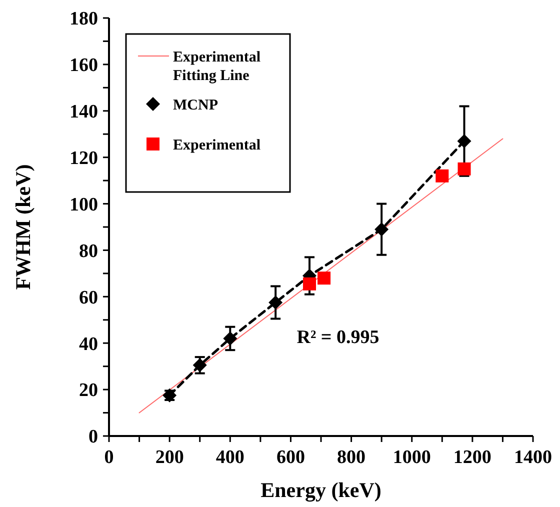 The width and height of the screenshot is (560, 507). Describe the element at coordinates (195, 105) in the screenshot. I see `legend-label: MCNP` at that location.